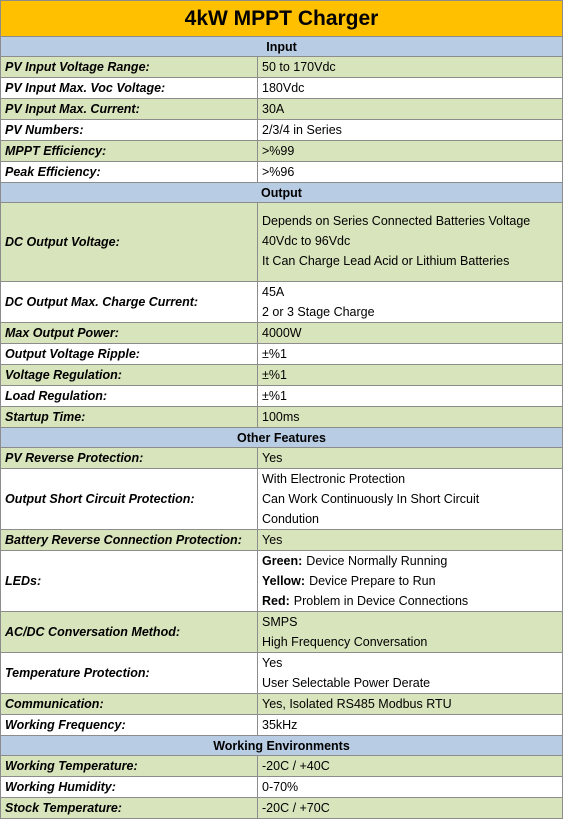 Image resolution: width=564 pixels, height=819 pixels. I want to click on value-line: High Frequency Conversation, so click(345, 642).